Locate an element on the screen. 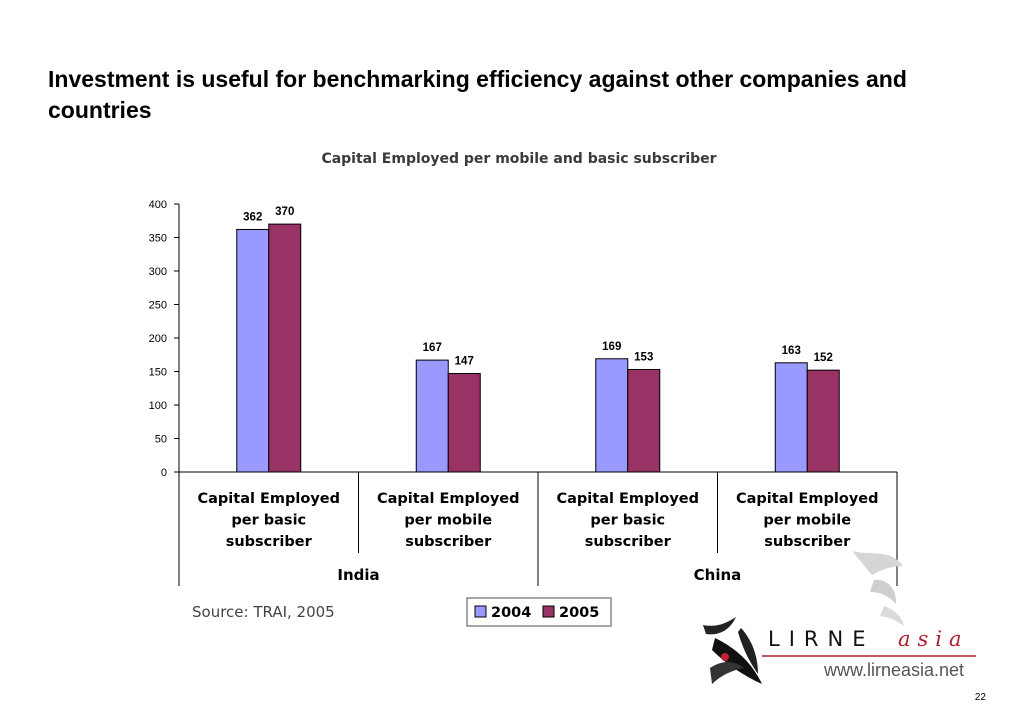 The width and height of the screenshot is (1024, 709). y-tick-label: 0 is located at coordinates (164, 473).